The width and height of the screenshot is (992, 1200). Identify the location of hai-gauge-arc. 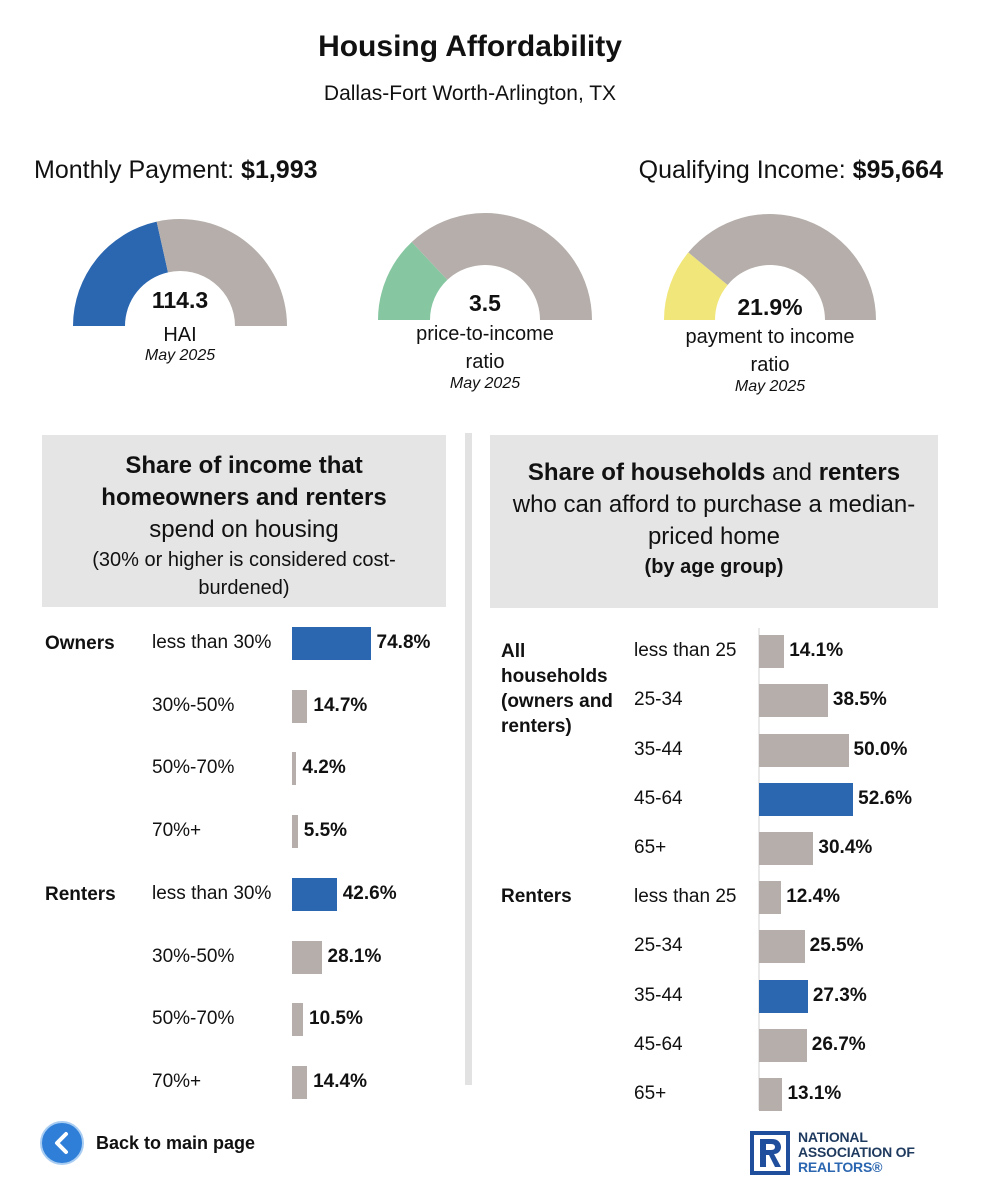
(180, 272).